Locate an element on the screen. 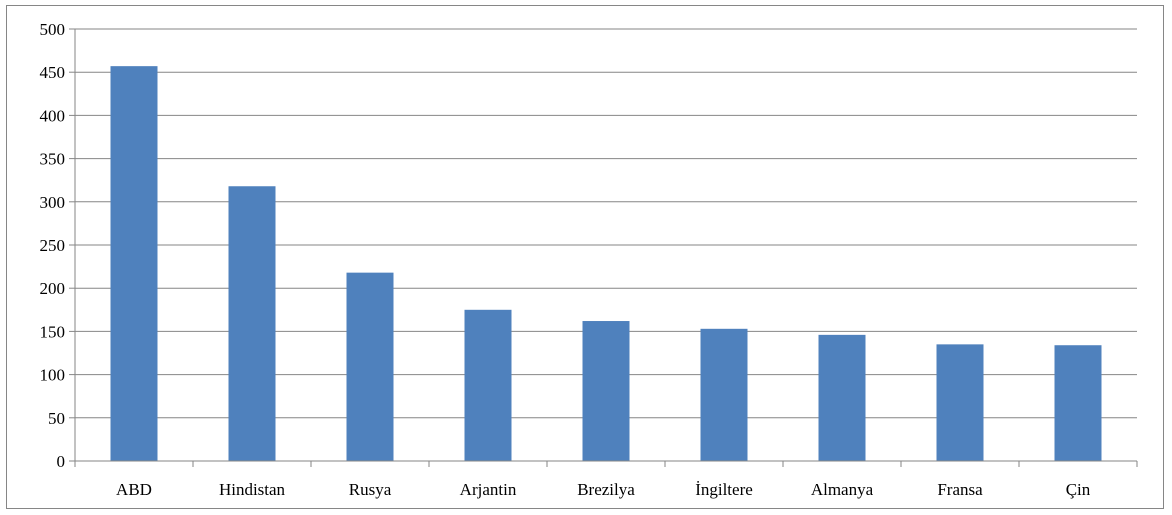 The height and width of the screenshot is (515, 1172). y-tick-label: 0 is located at coordinates (61, 461).